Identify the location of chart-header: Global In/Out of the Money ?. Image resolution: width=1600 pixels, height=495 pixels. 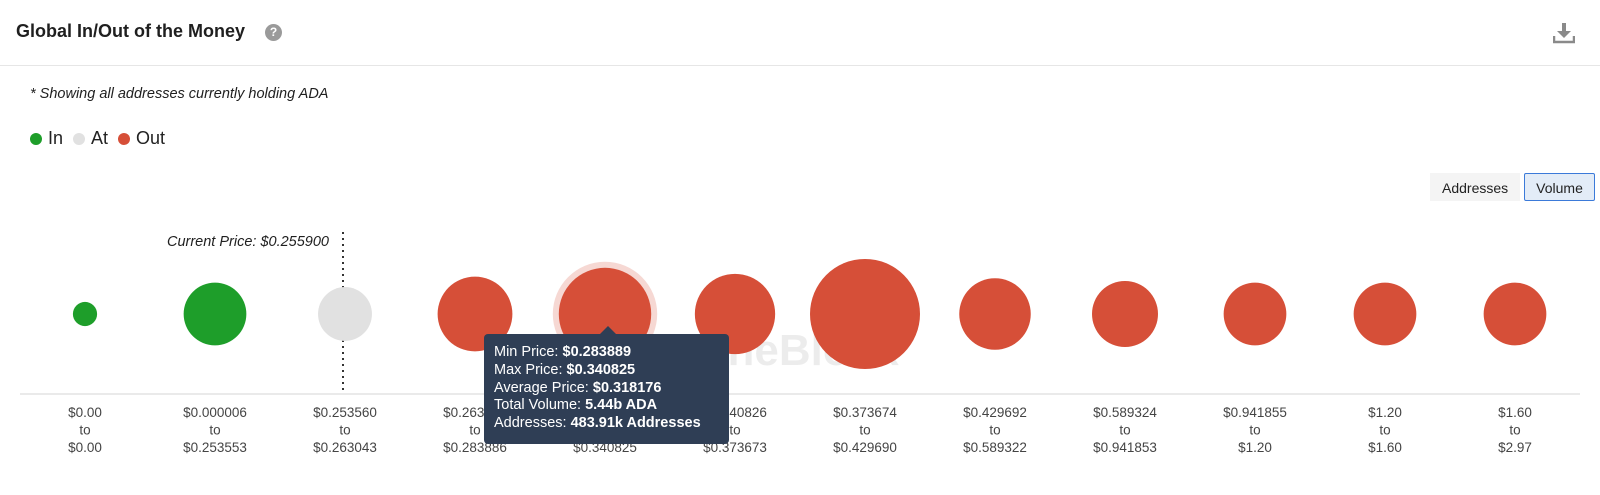
(800, 33).